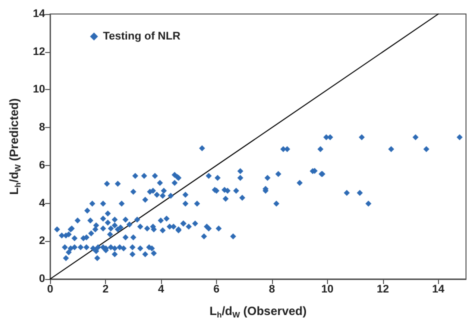 The image size is (474, 324). Describe the element at coordinates (327, 290) in the screenshot. I see `x-tick-label: 10` at that location.